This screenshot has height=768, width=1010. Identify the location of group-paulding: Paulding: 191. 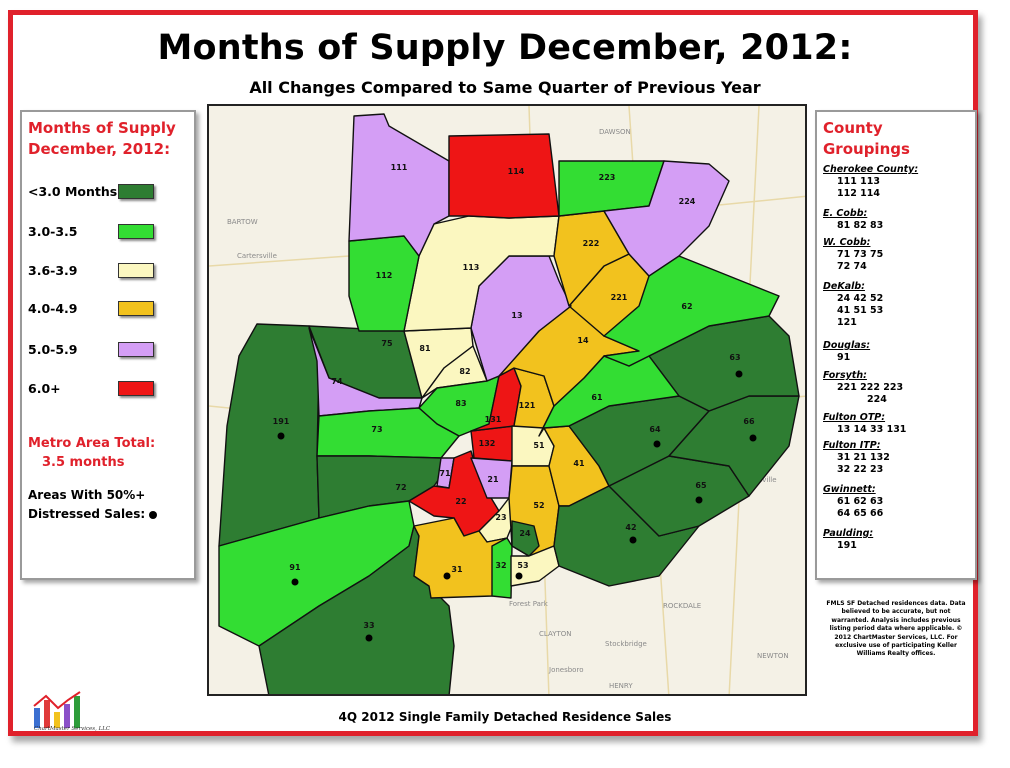
(848, 540).